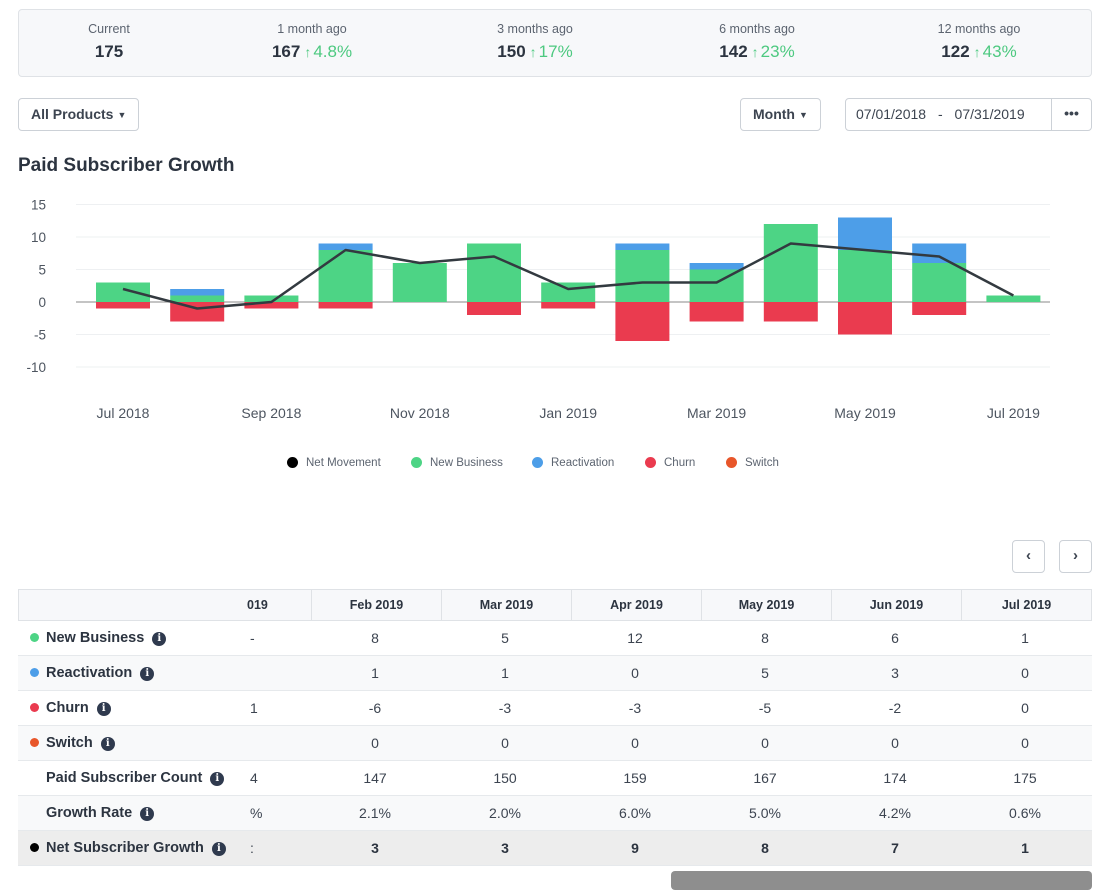  Describe the element at coordinates (1028, 556) in the screenshot. I see `prev-page-button: ‹` at that location.